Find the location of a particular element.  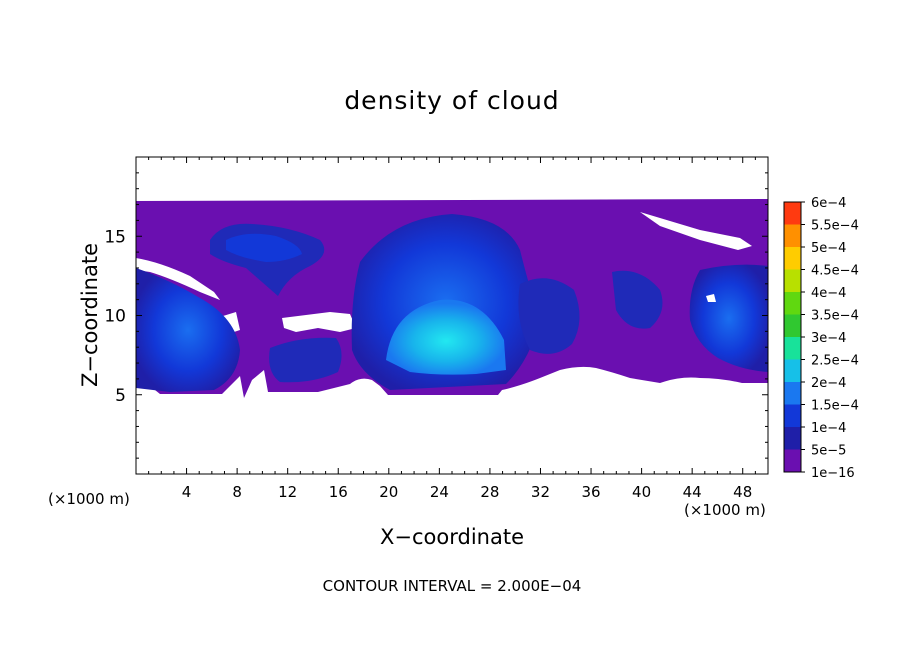

colorbar-label: 1e−16 is located at coordinates (833, 473).